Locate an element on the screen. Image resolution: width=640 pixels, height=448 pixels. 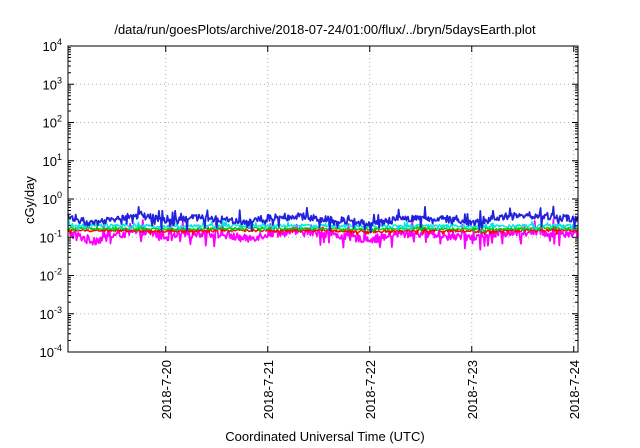
y-tick-label: 10⁻² is located at coordinates (51, 275).